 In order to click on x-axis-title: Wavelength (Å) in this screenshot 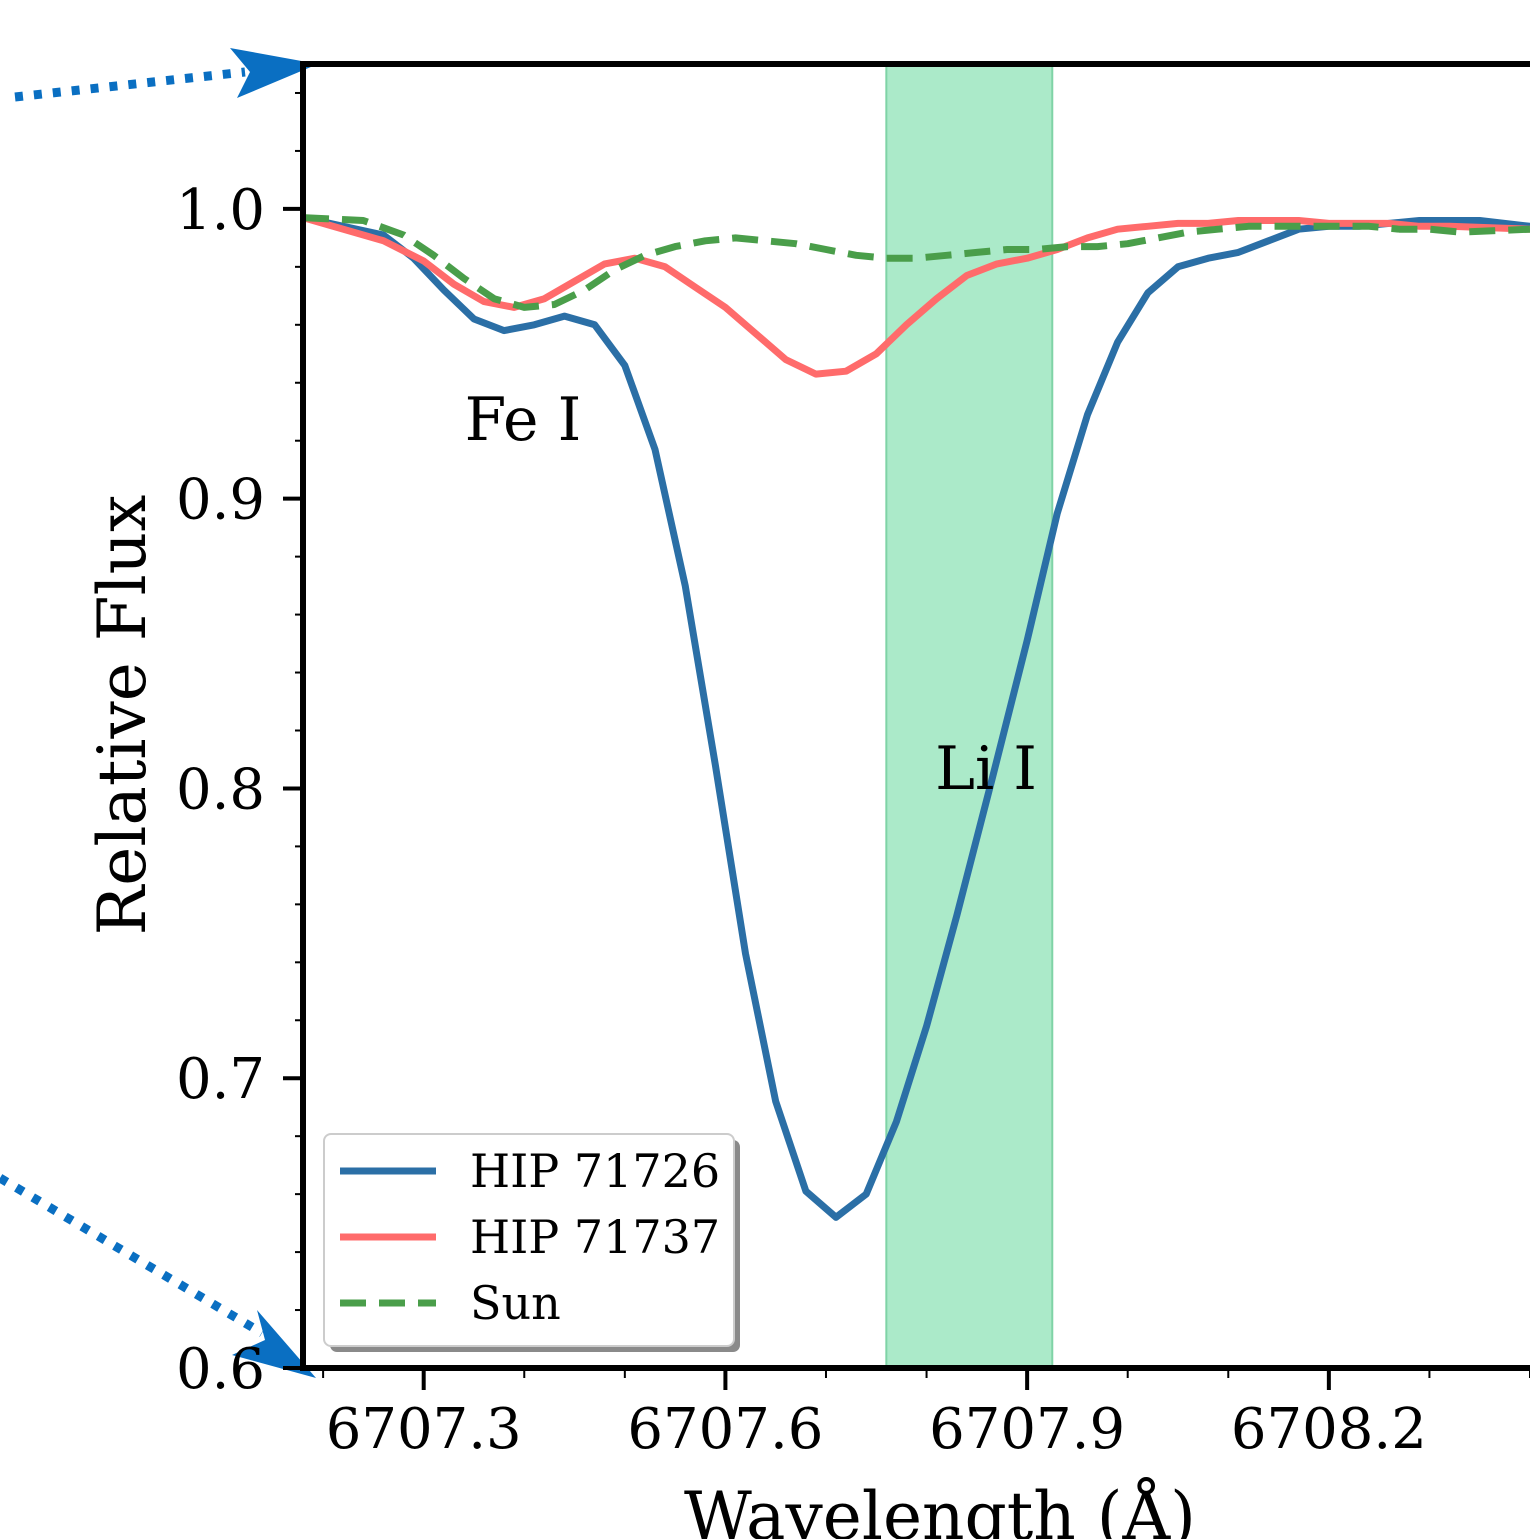, I will do `click(940, 1508)`.